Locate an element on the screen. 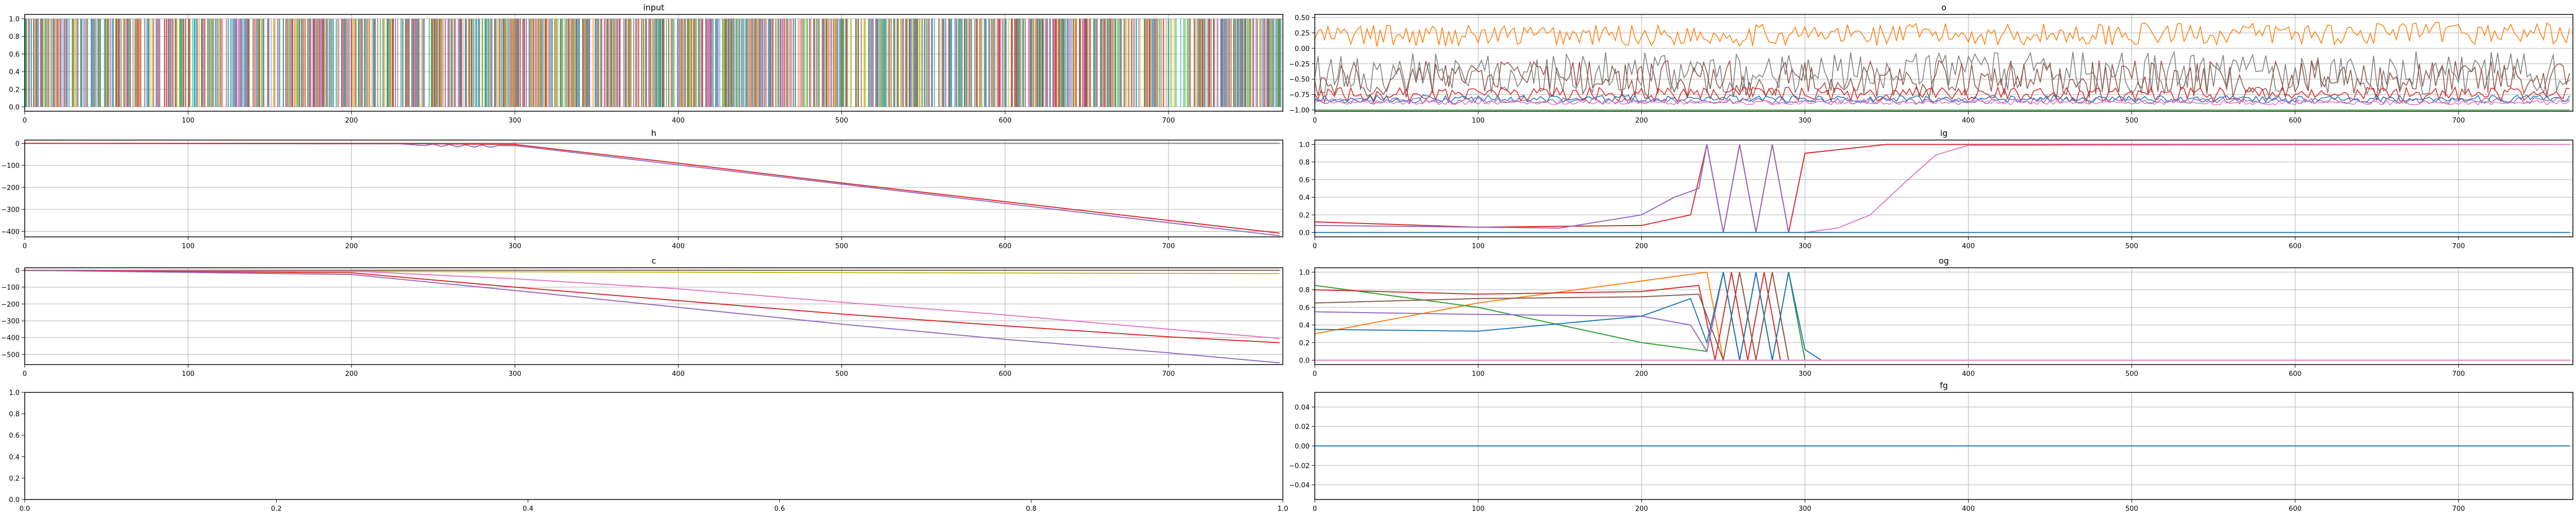 The image size is (2576, 517). y-tick-label: −0.25 is located at coordinates (1299, 64).